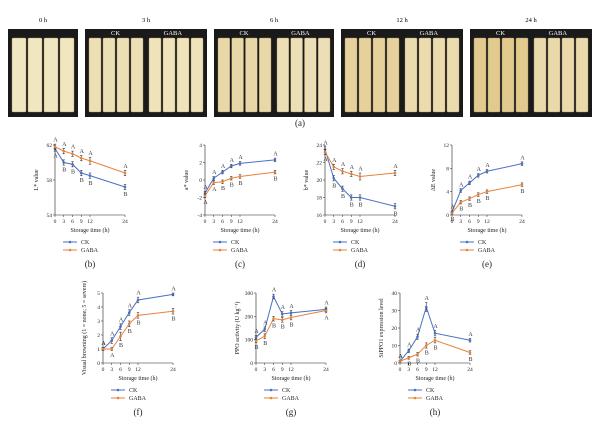 Image resolution: width=600 pixels, height=441 pixels. Describe the element at coordinates (84, 328) in the screenshot. I see `y-axis-title: Visual browning (1 = none; 5 = severe)` at that location.